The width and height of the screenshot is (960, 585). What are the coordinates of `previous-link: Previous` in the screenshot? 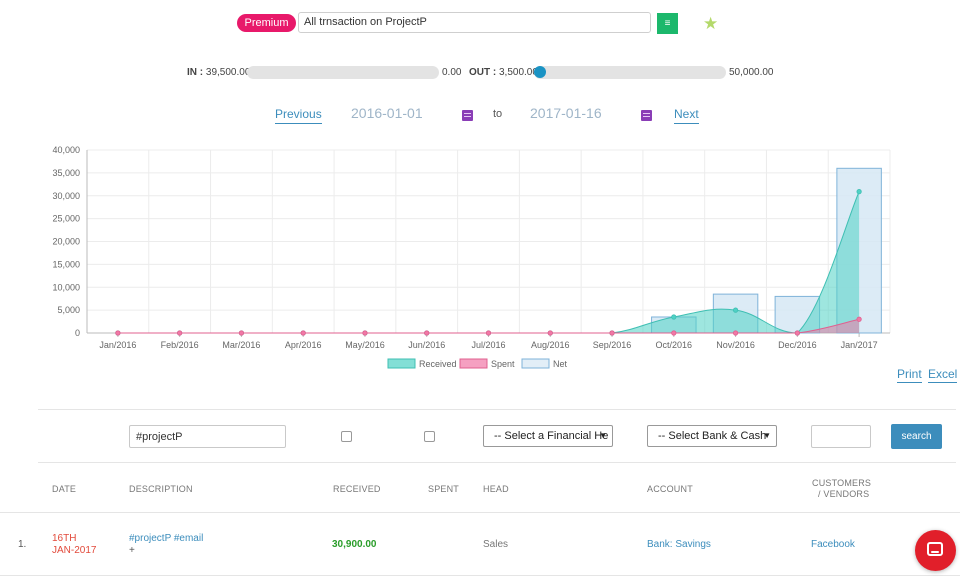 It's located at (298, 115).